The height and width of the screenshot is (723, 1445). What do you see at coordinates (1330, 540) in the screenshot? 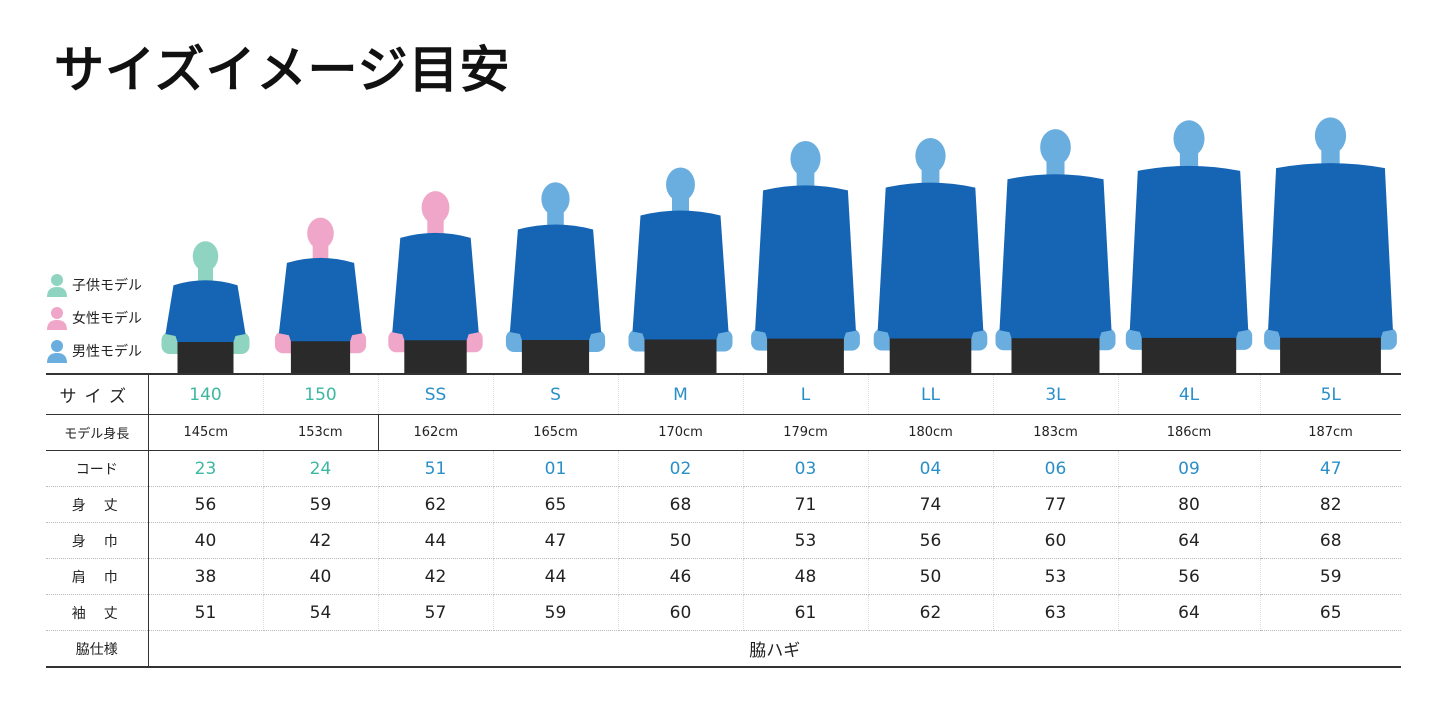
I see `cell-width: 68` at bounding box center [1330, 540].